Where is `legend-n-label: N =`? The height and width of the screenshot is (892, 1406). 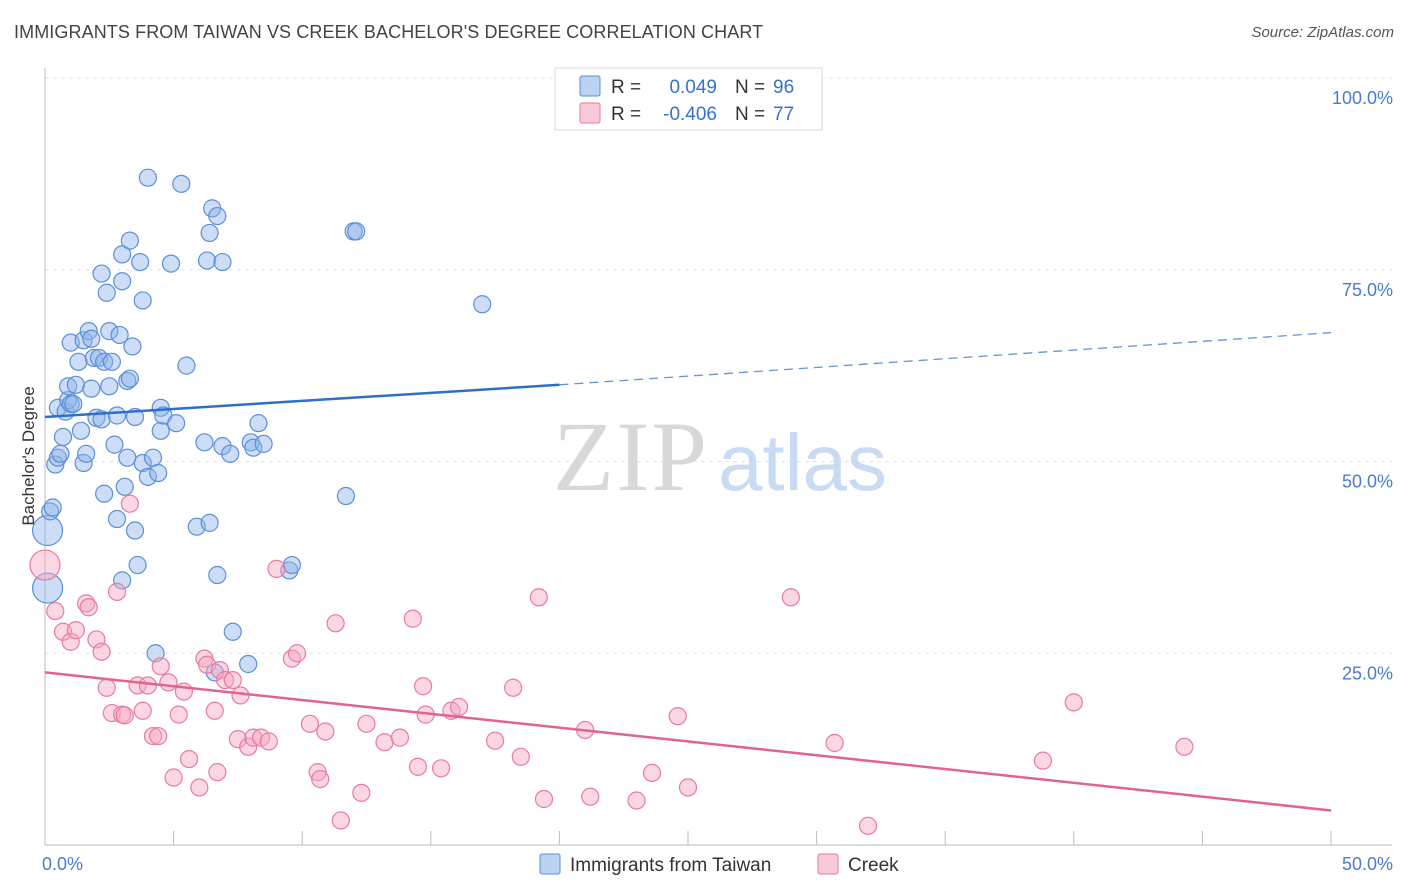 legend-n-label: N = is located at coordinates (750, 114).